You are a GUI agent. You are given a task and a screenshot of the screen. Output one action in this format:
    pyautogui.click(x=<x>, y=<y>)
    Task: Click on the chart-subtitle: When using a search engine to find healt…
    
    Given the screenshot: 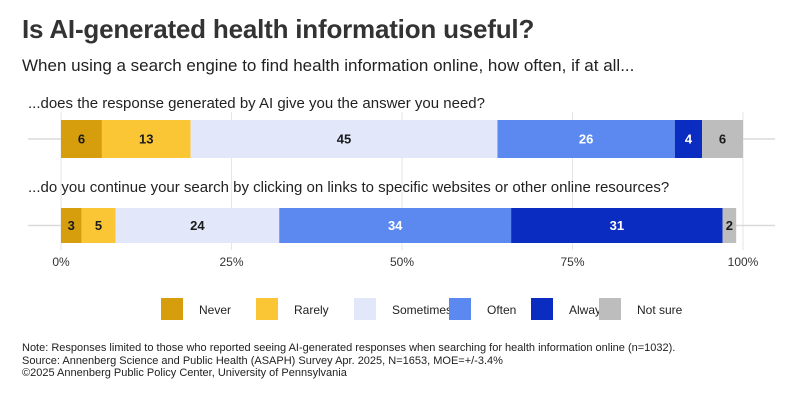 What is the action you would take?
    pyautogui.click(x=328, y=65)
    